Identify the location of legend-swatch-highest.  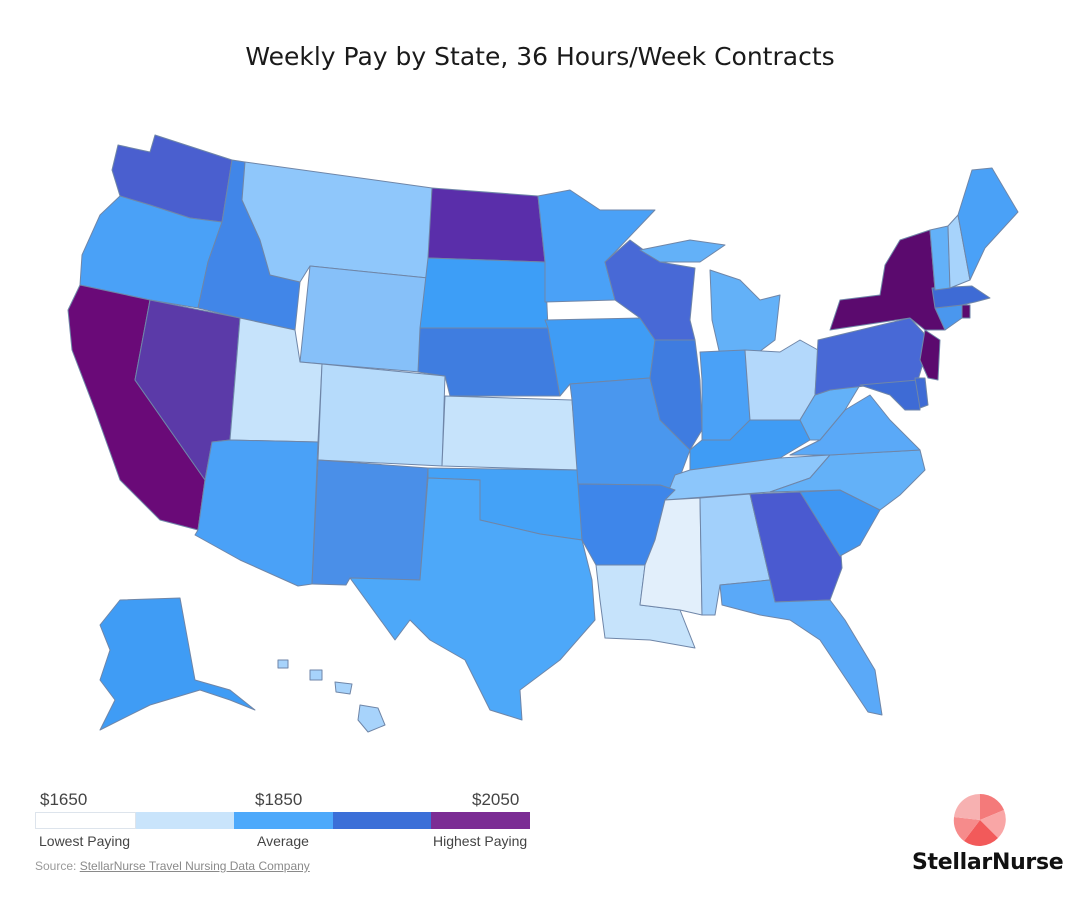
(480, 820).